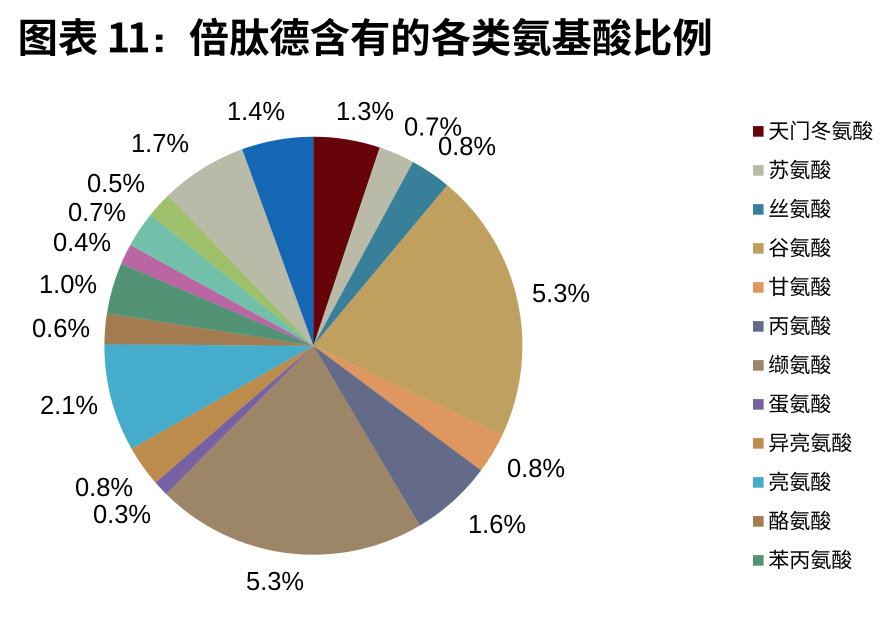  Describe the element at coordinates (160, 144) in the screenshot. I see `svg-text: 1.7%` at that location.